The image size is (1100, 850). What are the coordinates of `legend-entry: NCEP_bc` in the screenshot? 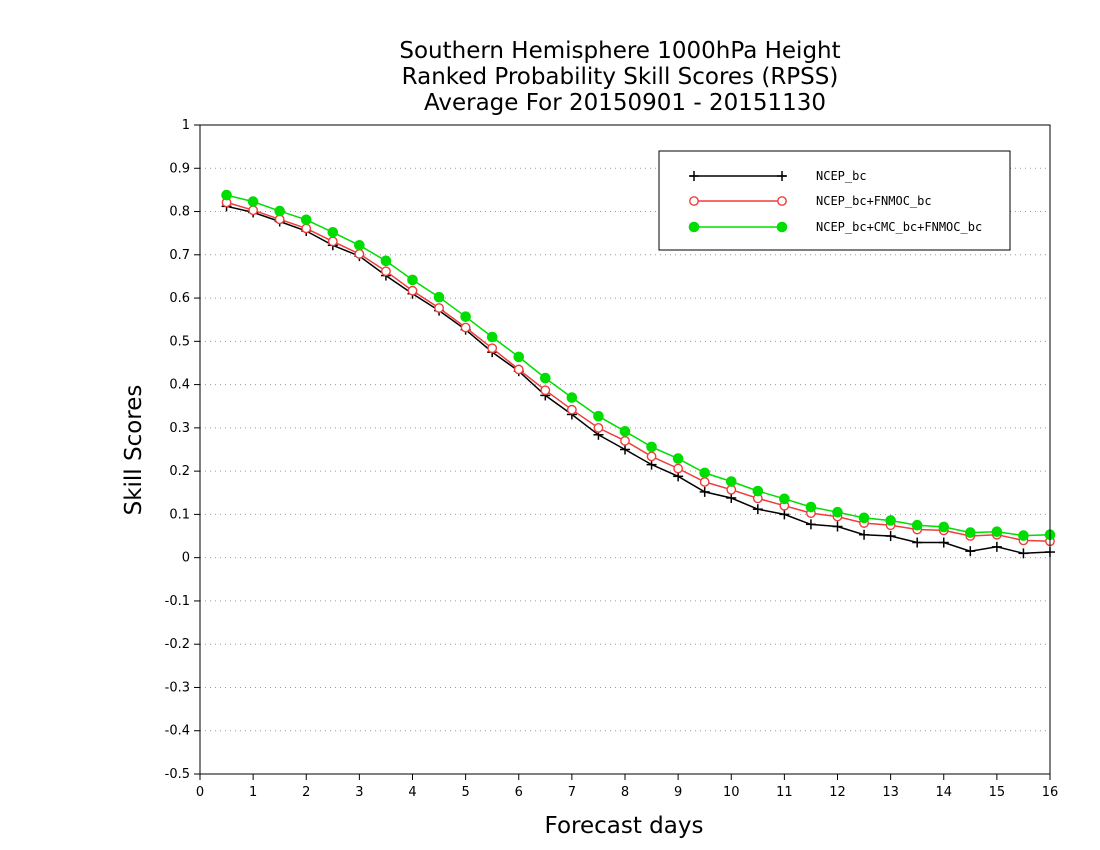 It's located at (778, 176).